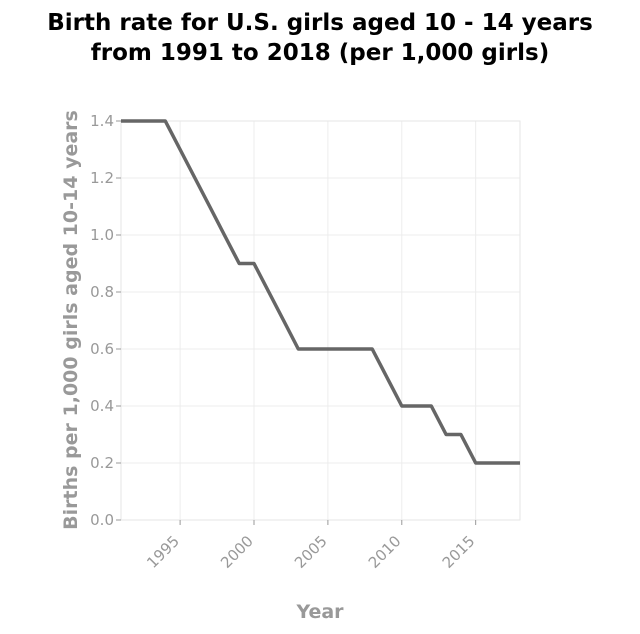 The image size is (640, 634). What do you see at coordinates (102, 178) in the screenshot?
I see `y-tick-label: 1.2` at bounding box center [102, 178].